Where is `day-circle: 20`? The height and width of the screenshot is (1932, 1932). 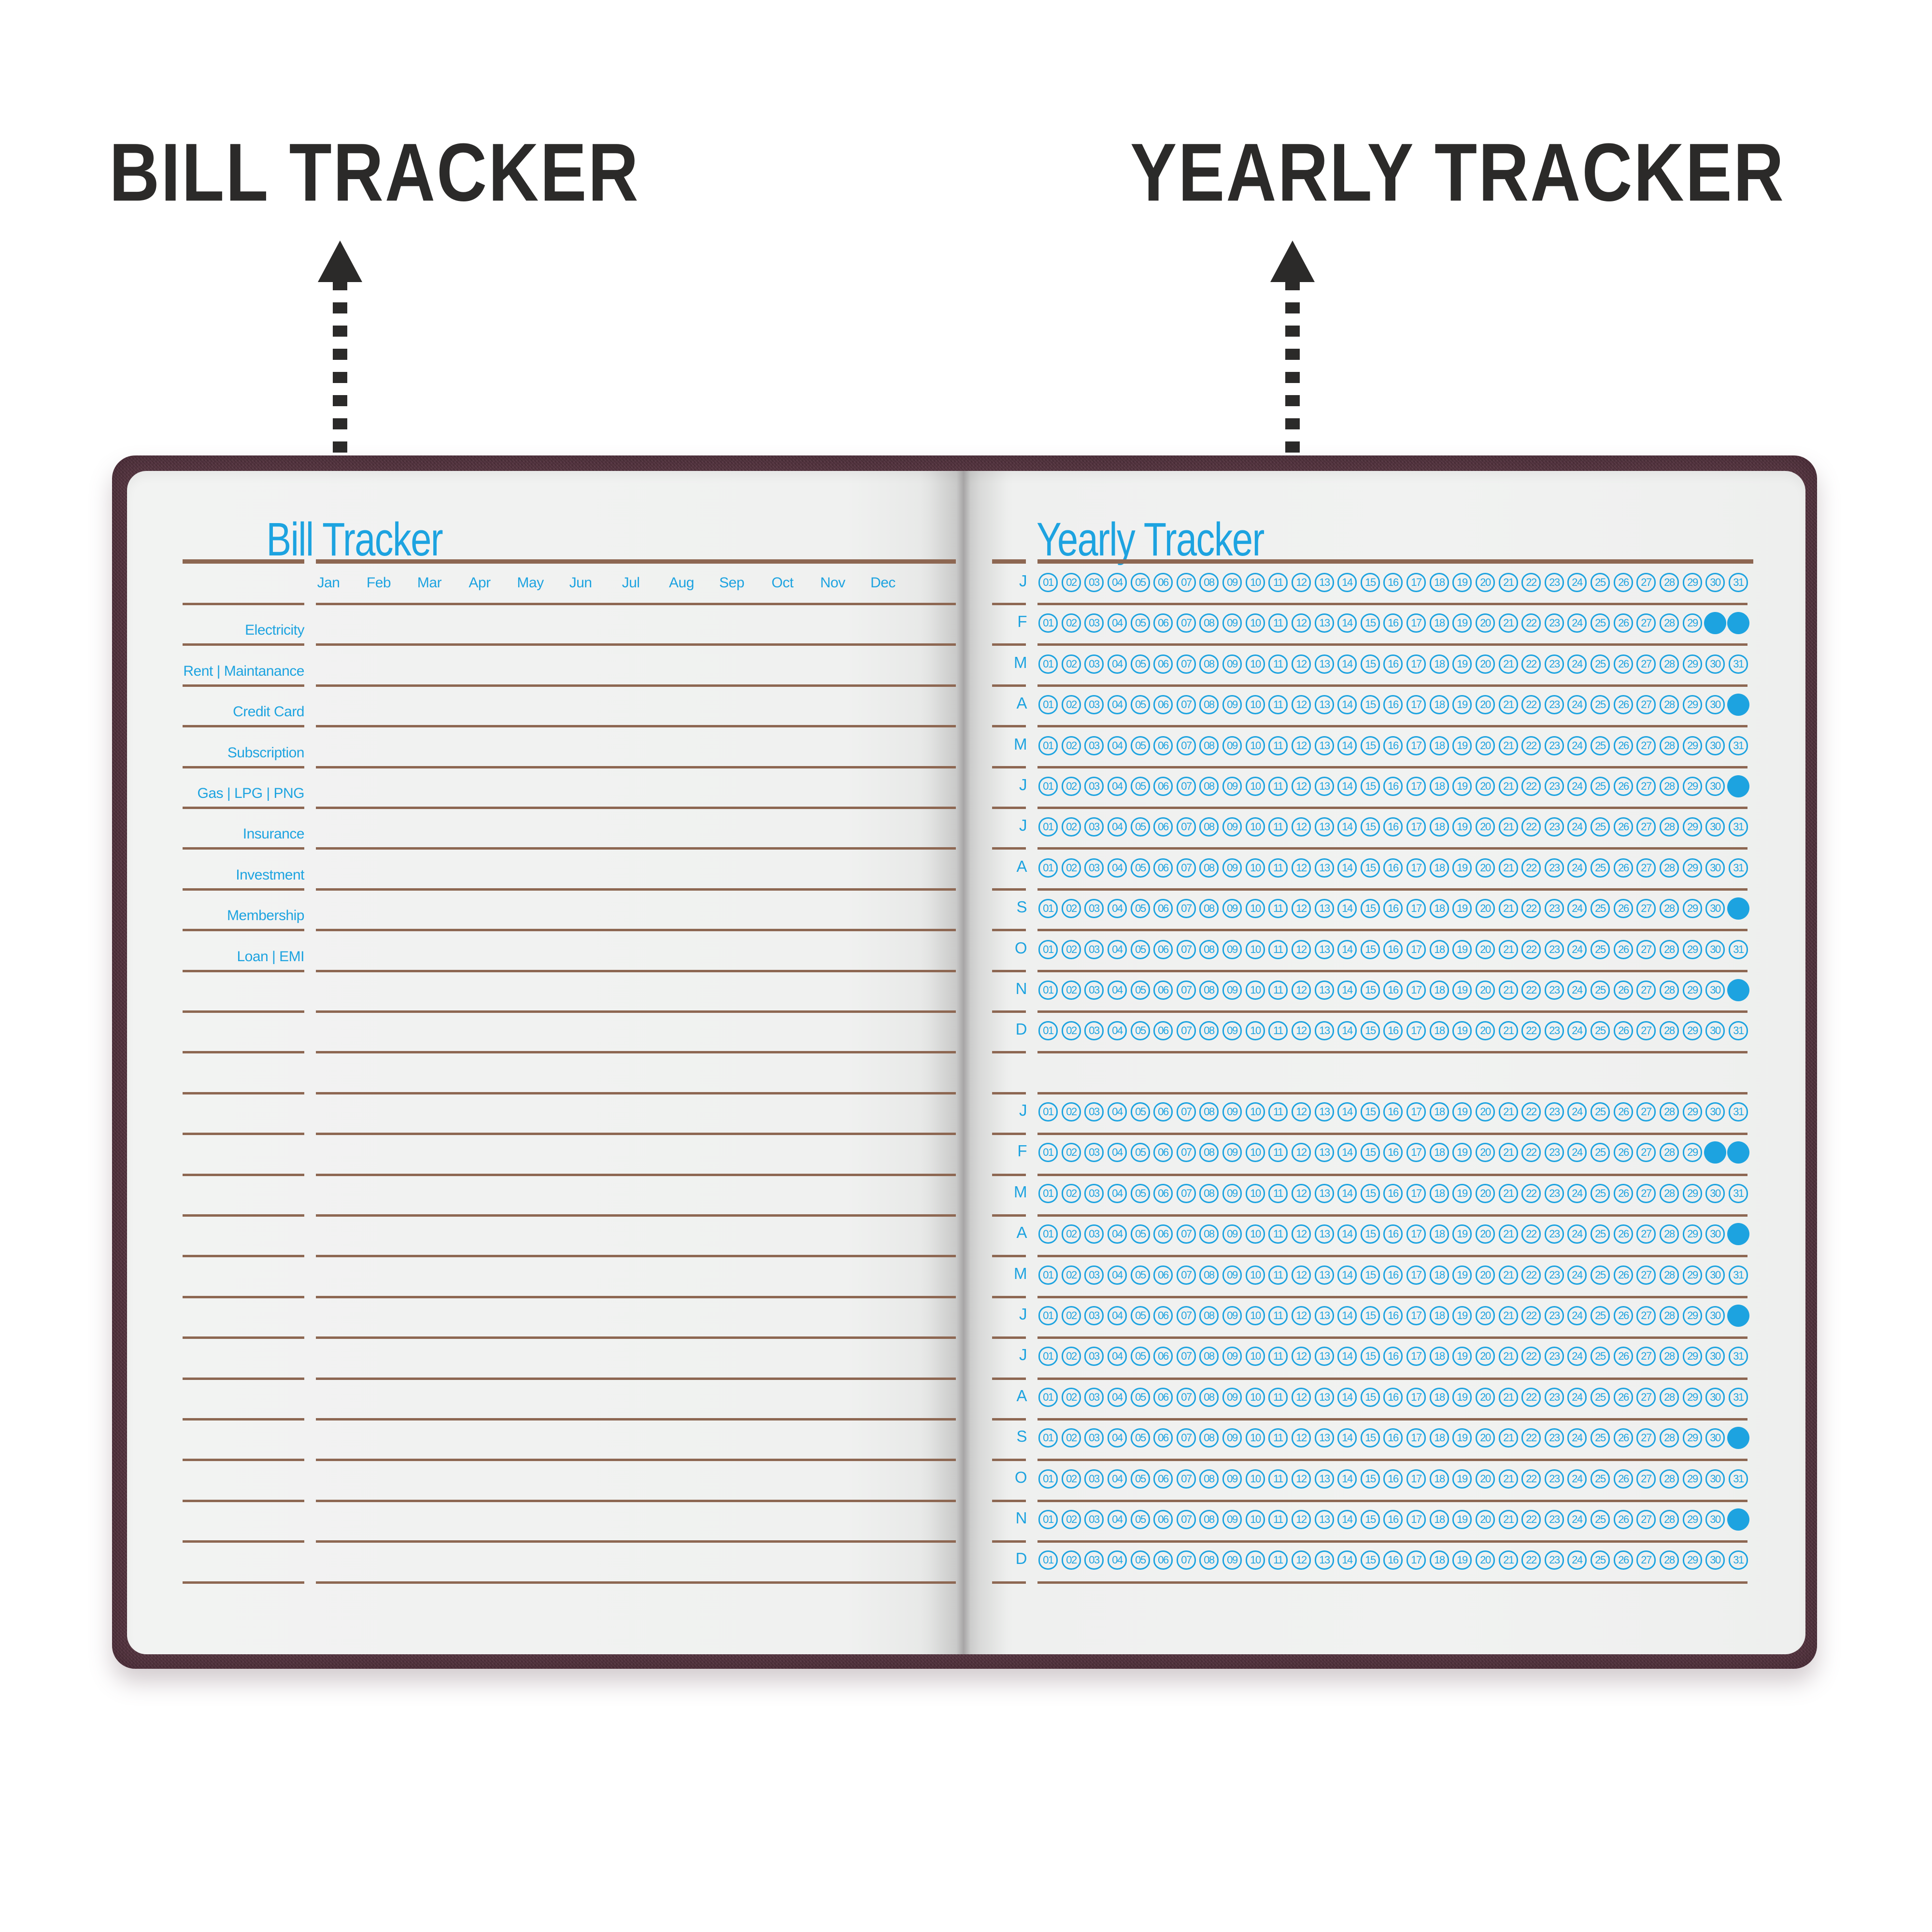 day-circle: 20 is located at coordinates (1485, 990).